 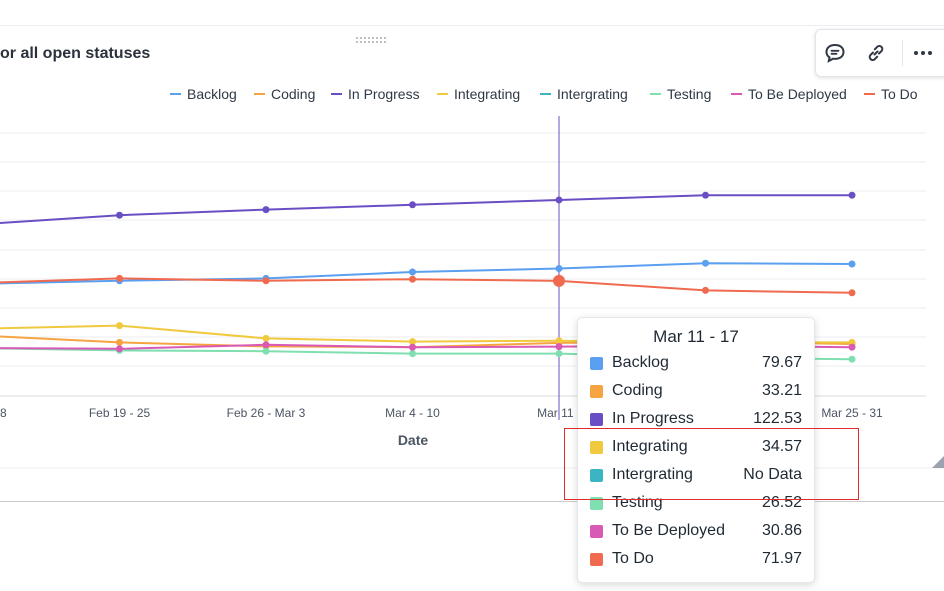 What do you see at coordinates (772, 474) in the screenshot?
I see `tooltip-value: No Data` at bounding box center [772, 474].